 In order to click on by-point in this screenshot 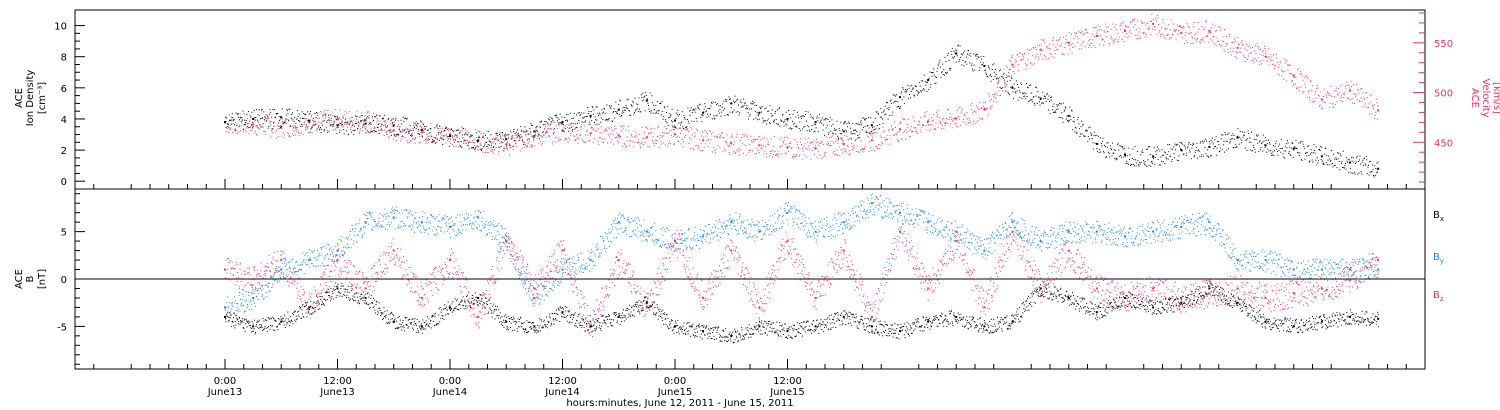, I will do `click(1040, 241)`.